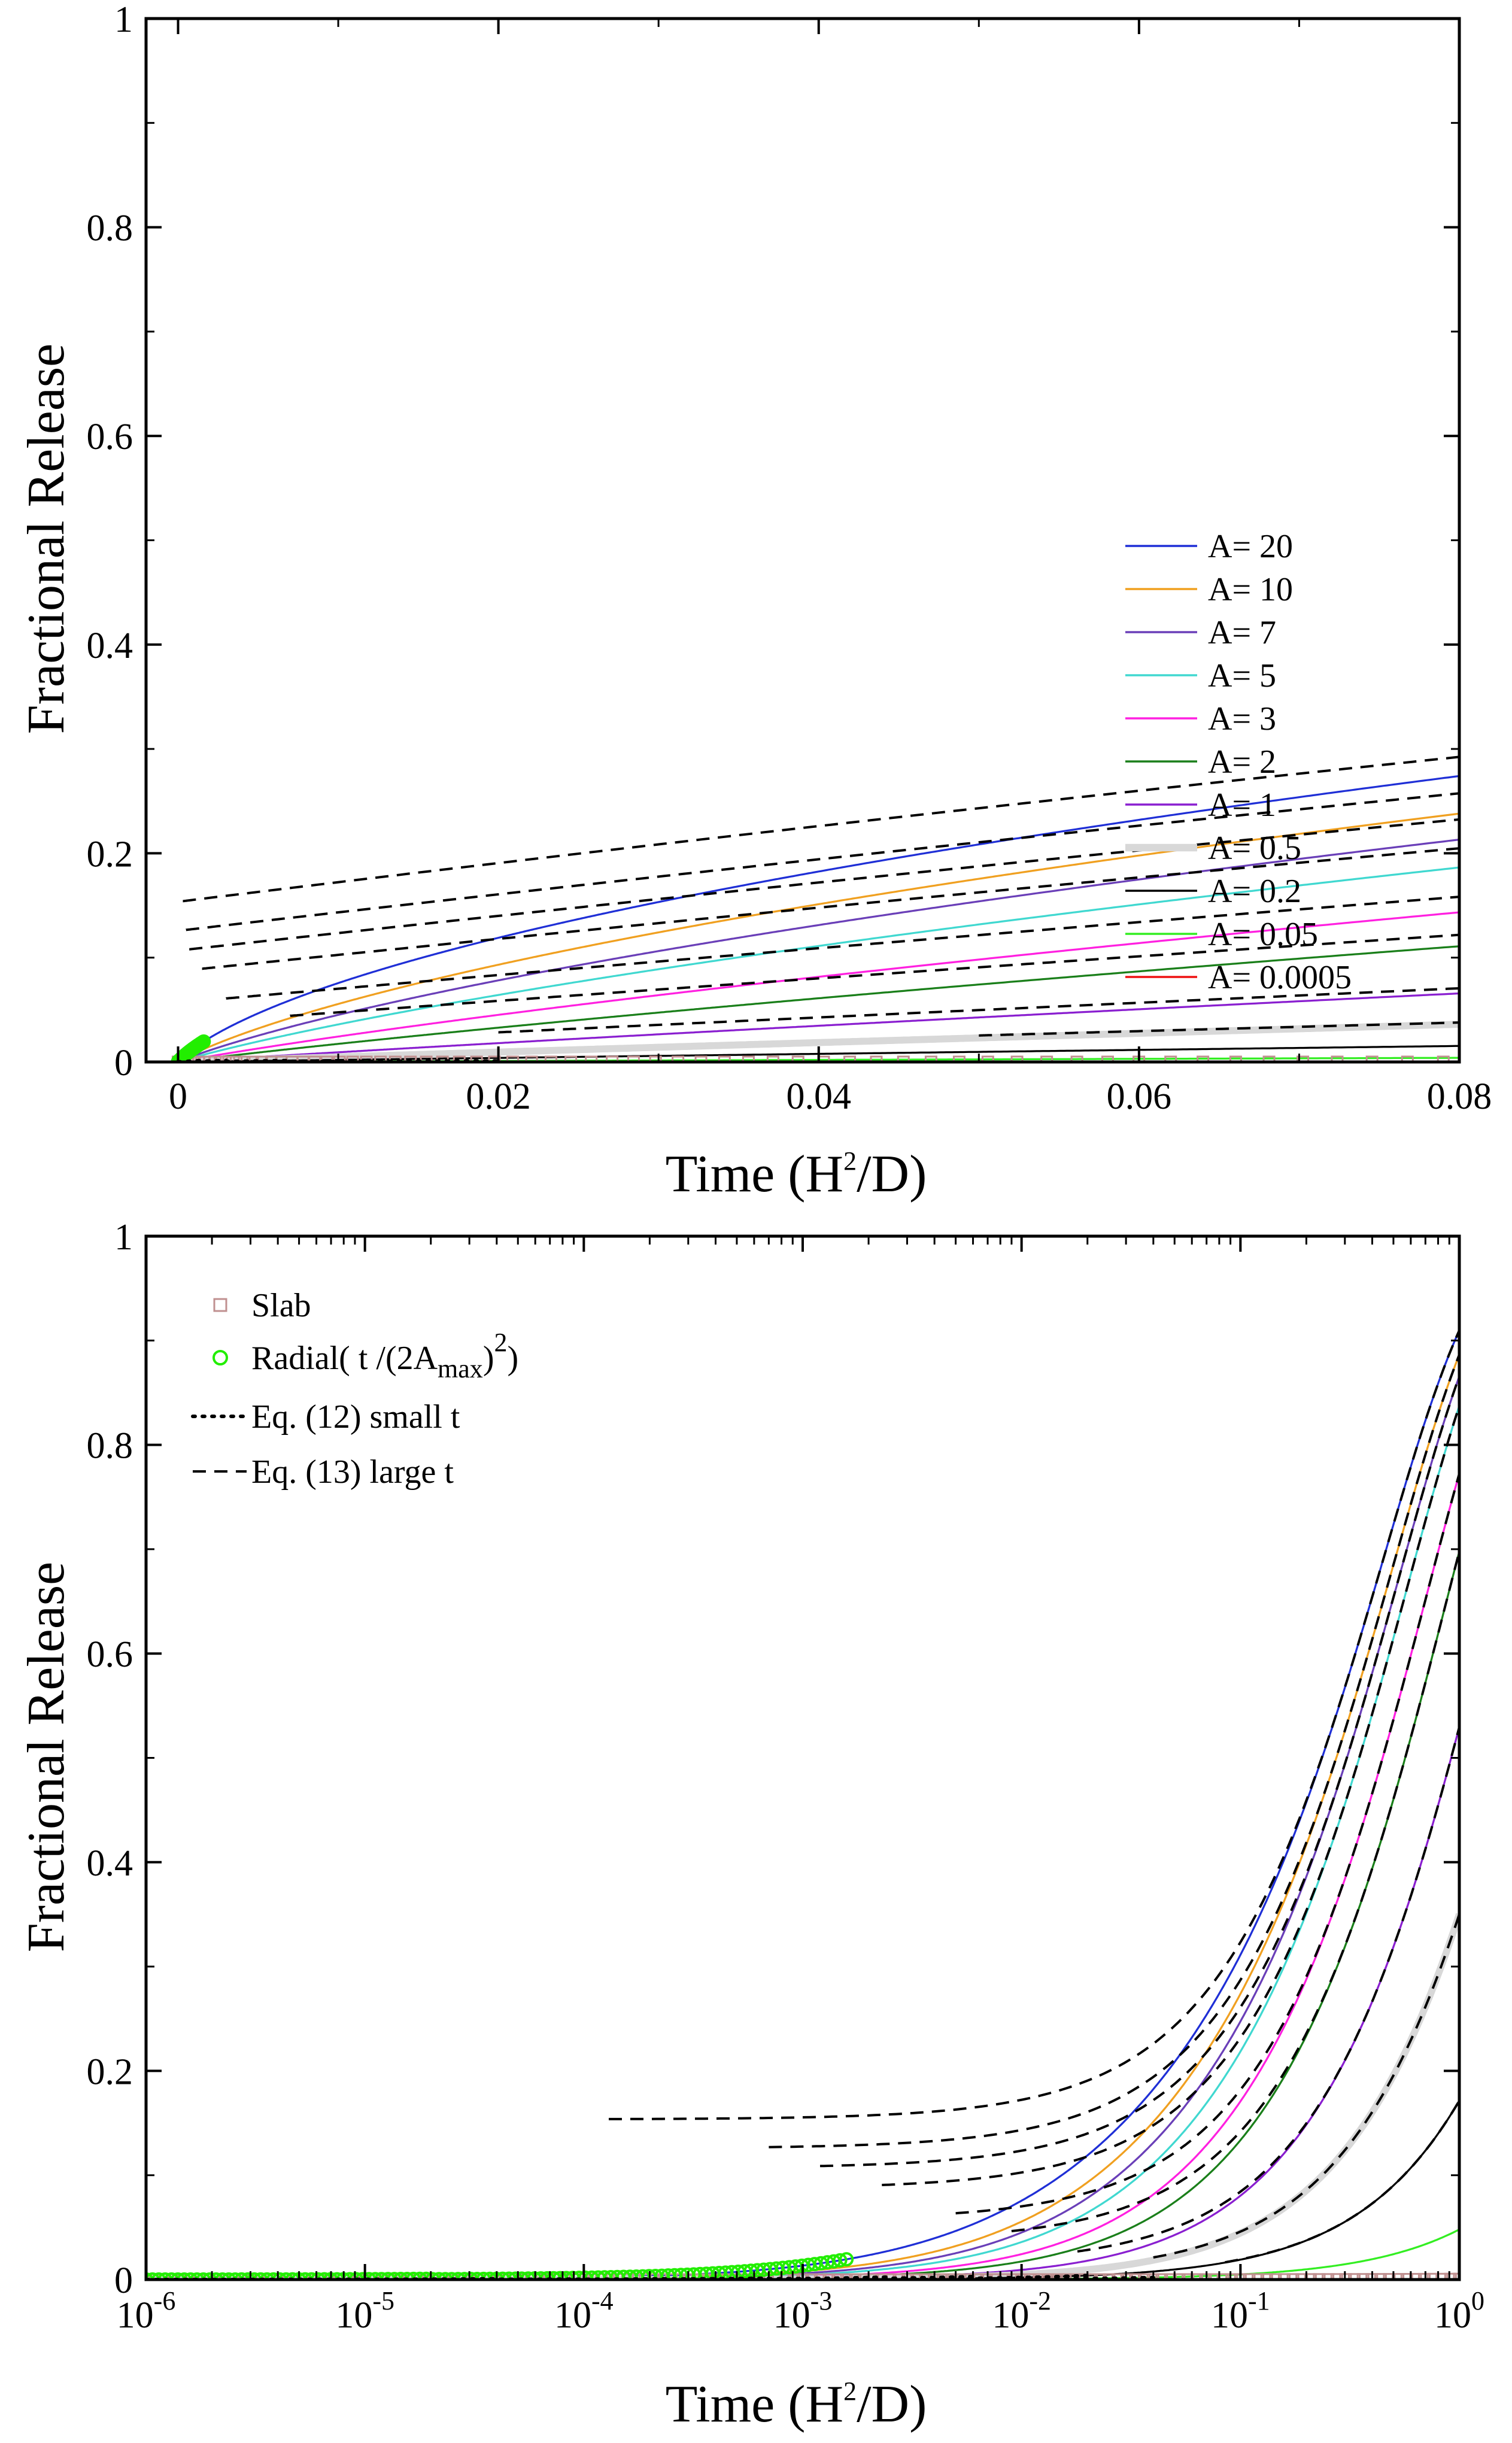 Image resolution: width=1512 pixels, height=2443 pixels. Describe the element at coordinates (1254, 848) in the screenshot. I see `top-legend-label: A= 0.5` at that location.